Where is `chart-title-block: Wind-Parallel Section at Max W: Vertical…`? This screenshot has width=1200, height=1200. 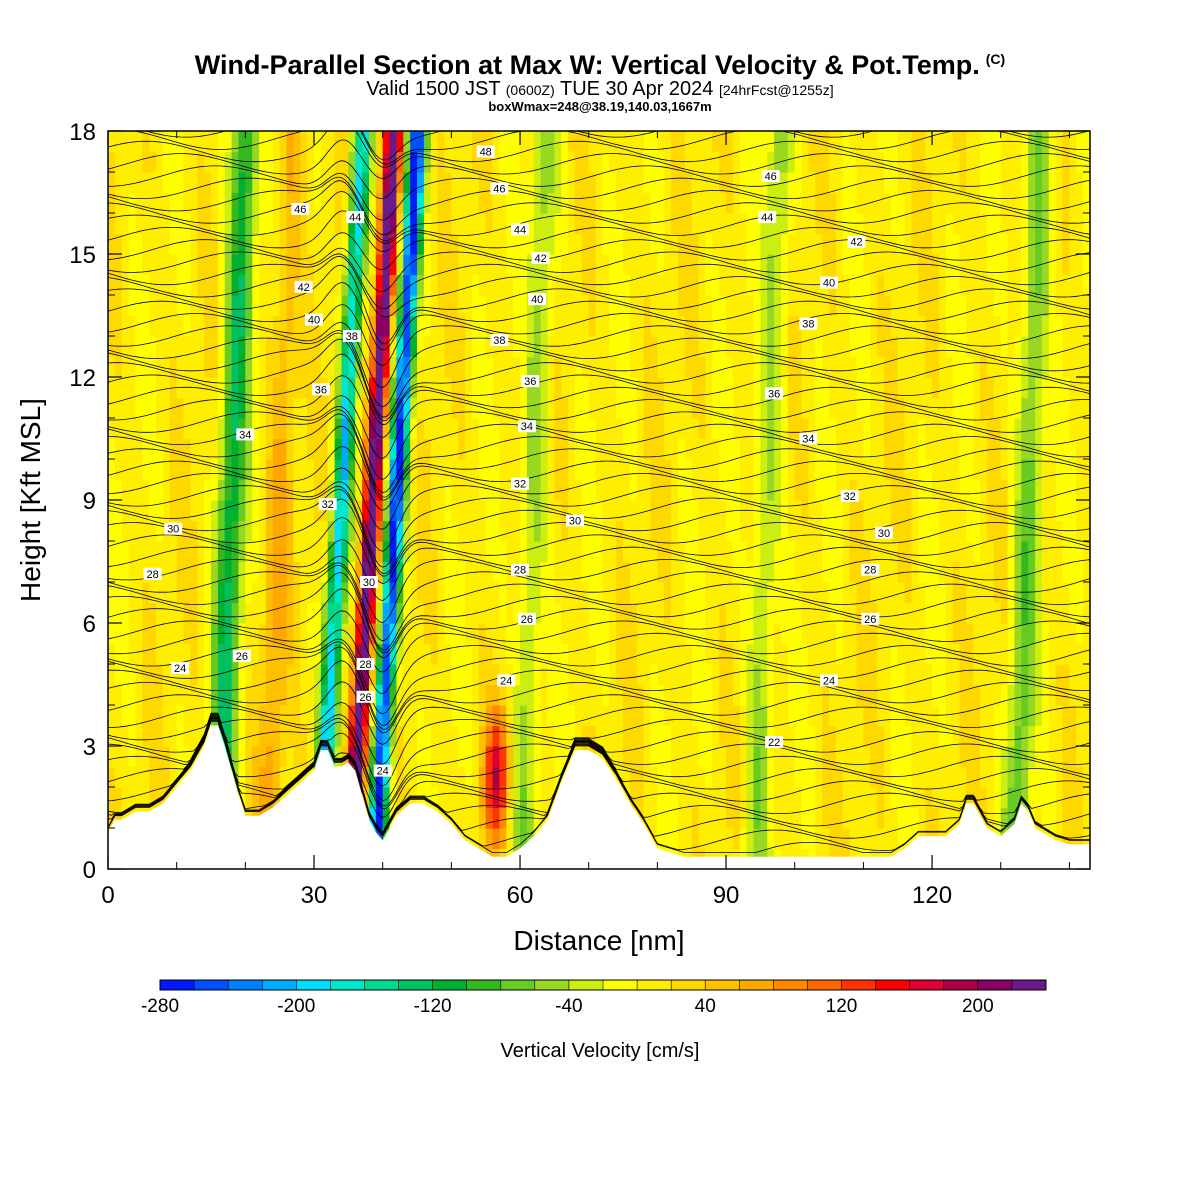
chart-title-block: Wind-Parallel Section at Max W: Vertical… is located at coordinates (600, 79).